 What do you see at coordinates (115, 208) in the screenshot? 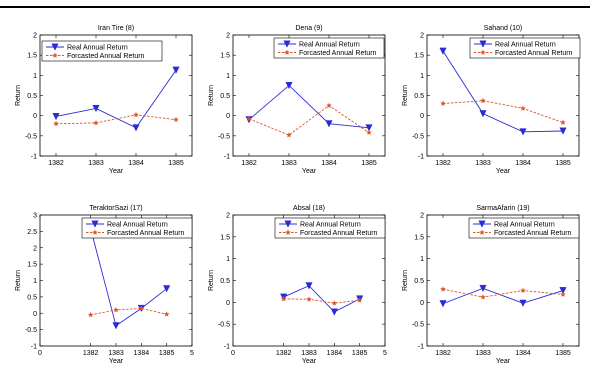
I see `subplot-title: TeraktorSazi (17)` at bounding box center [115, 208].